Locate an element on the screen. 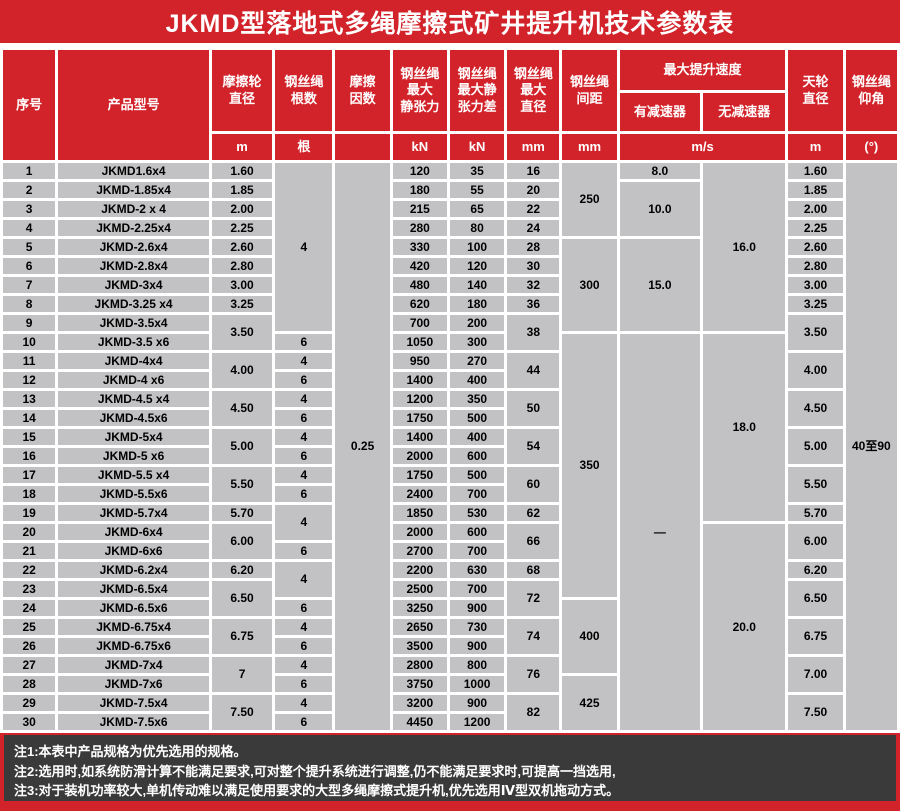  cell-model: JKMD-6x6 is located at coordinates (133, 551).